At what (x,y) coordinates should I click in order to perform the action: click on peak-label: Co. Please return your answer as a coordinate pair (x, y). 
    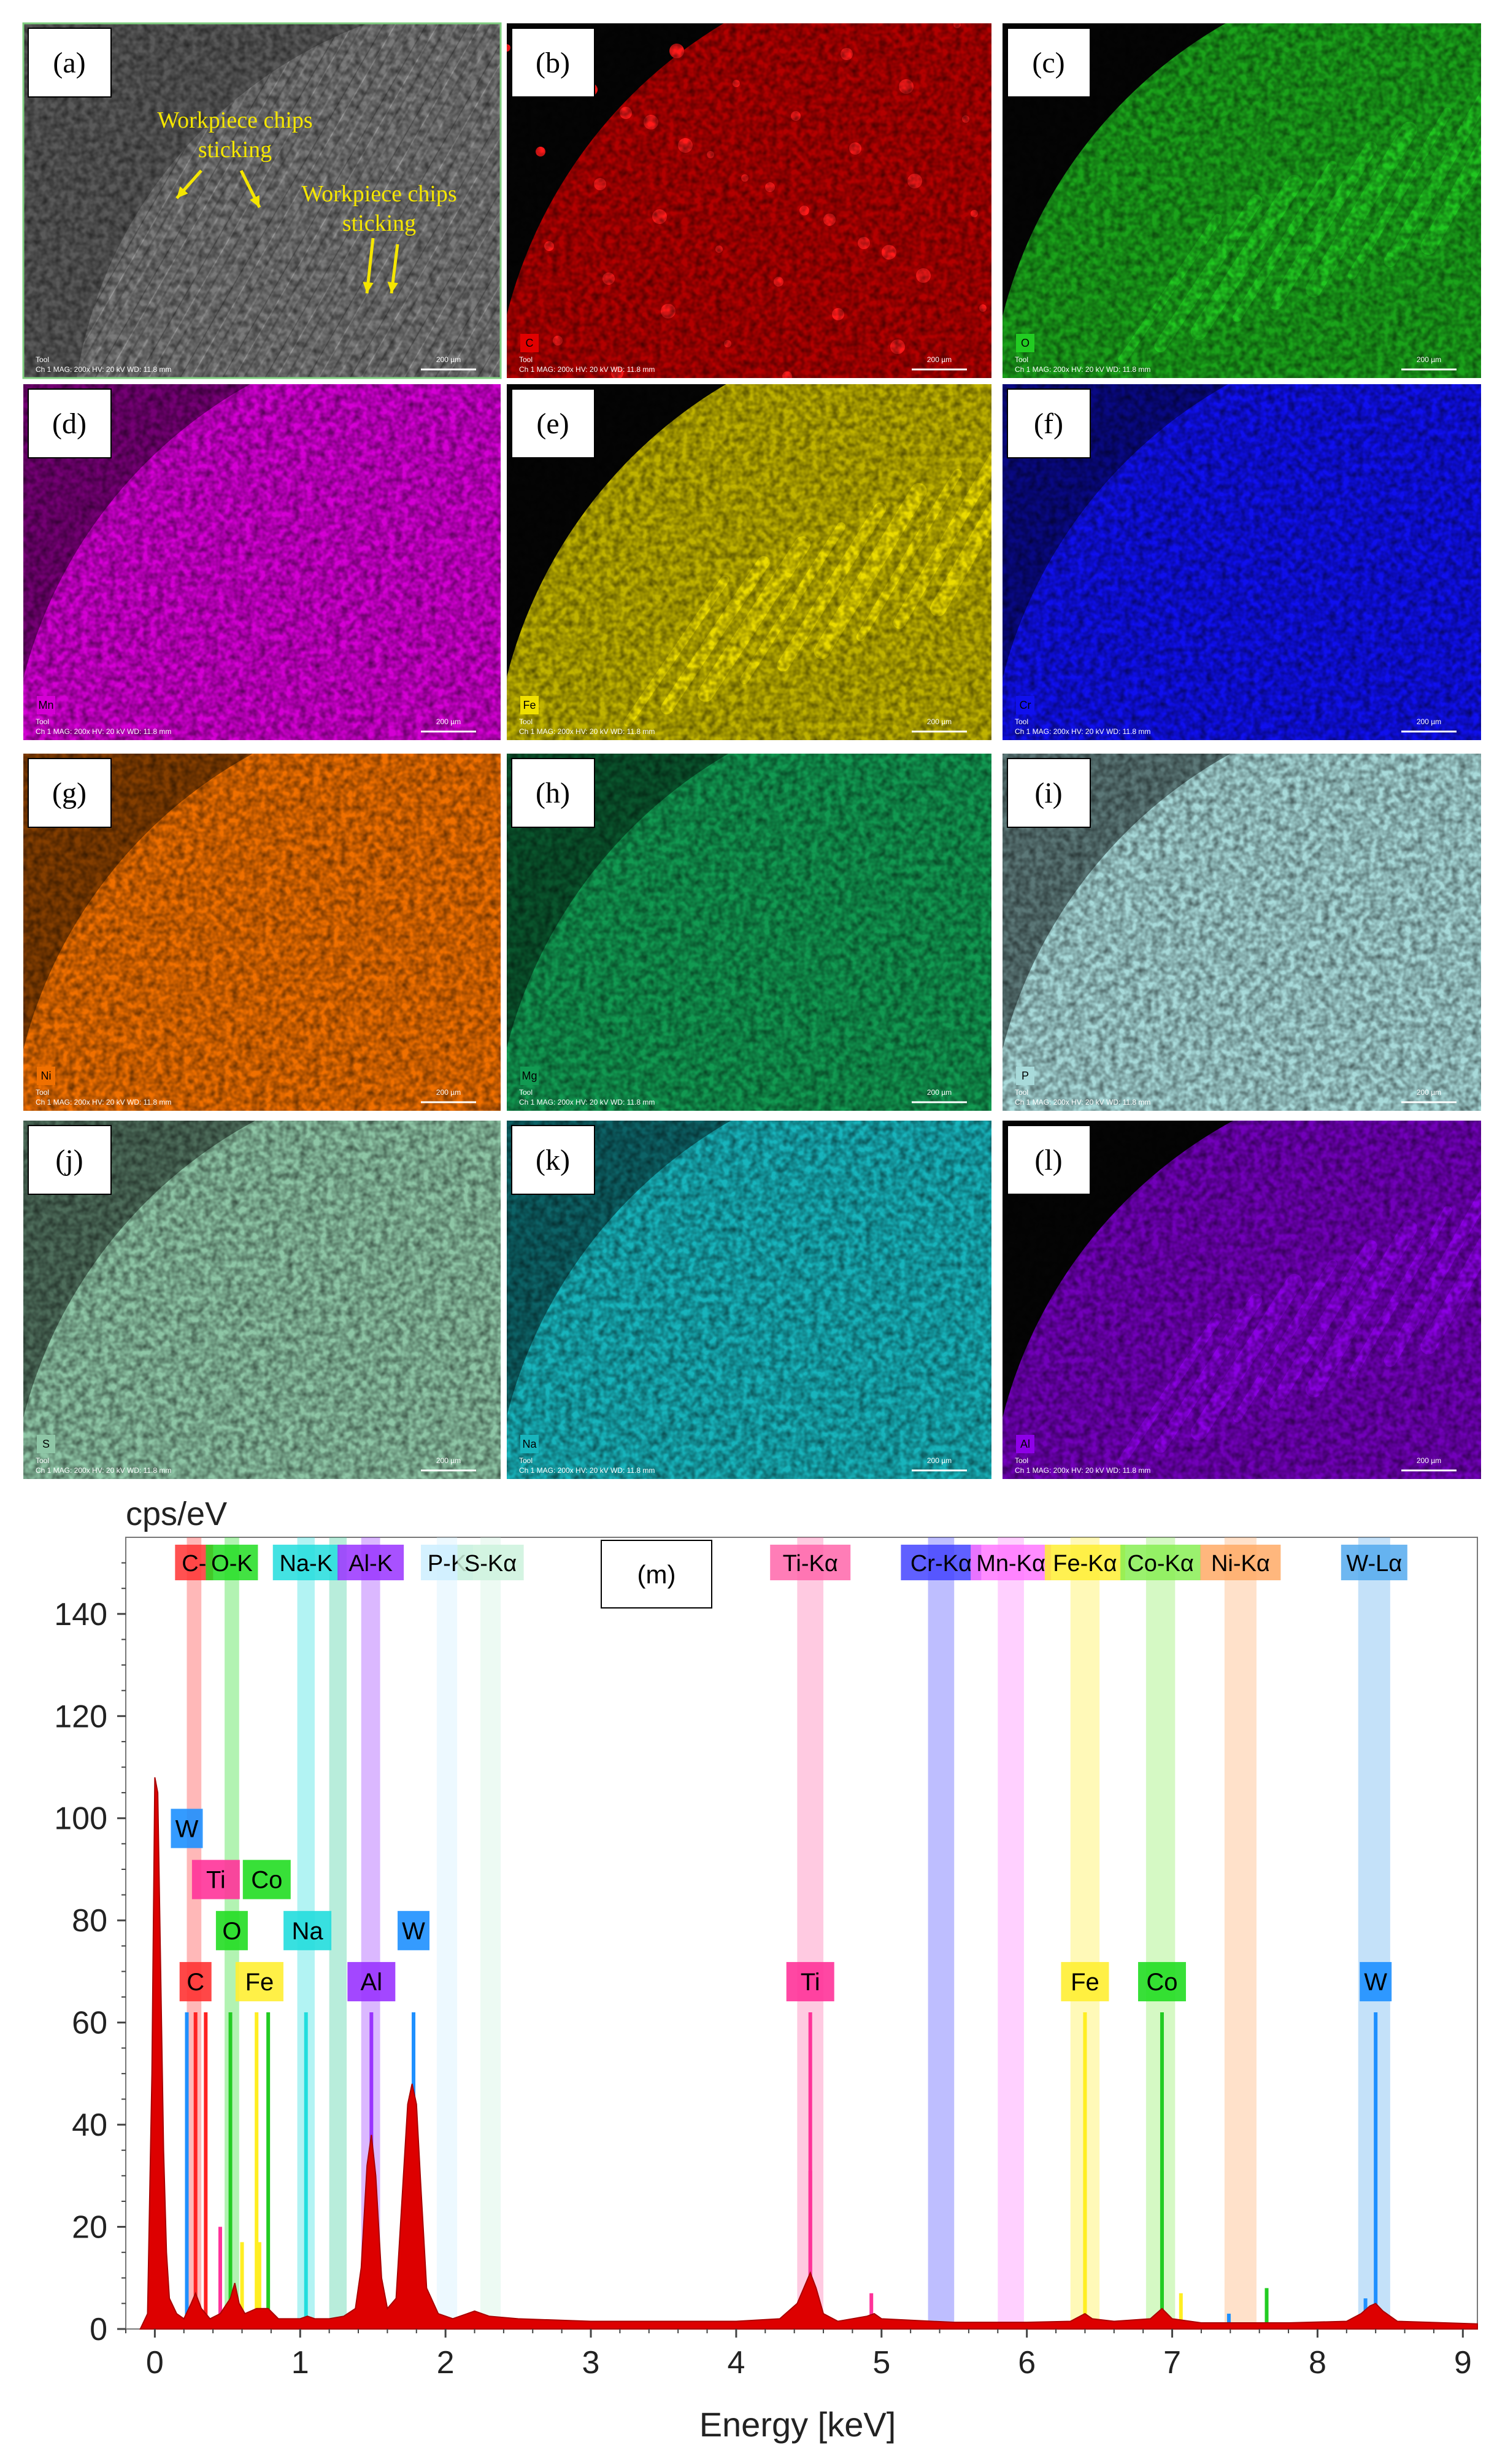
    Looking at the image, I should click on (266, 1881).